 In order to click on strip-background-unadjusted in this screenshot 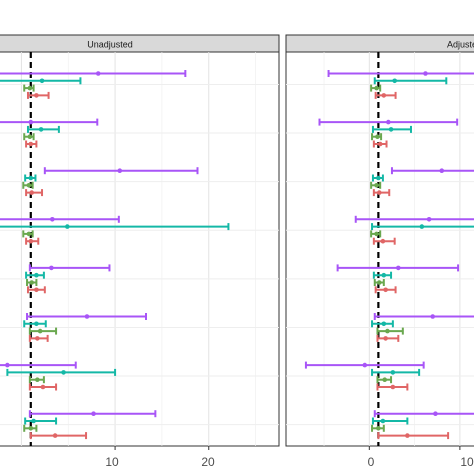, I will do `click(140, 43)`.